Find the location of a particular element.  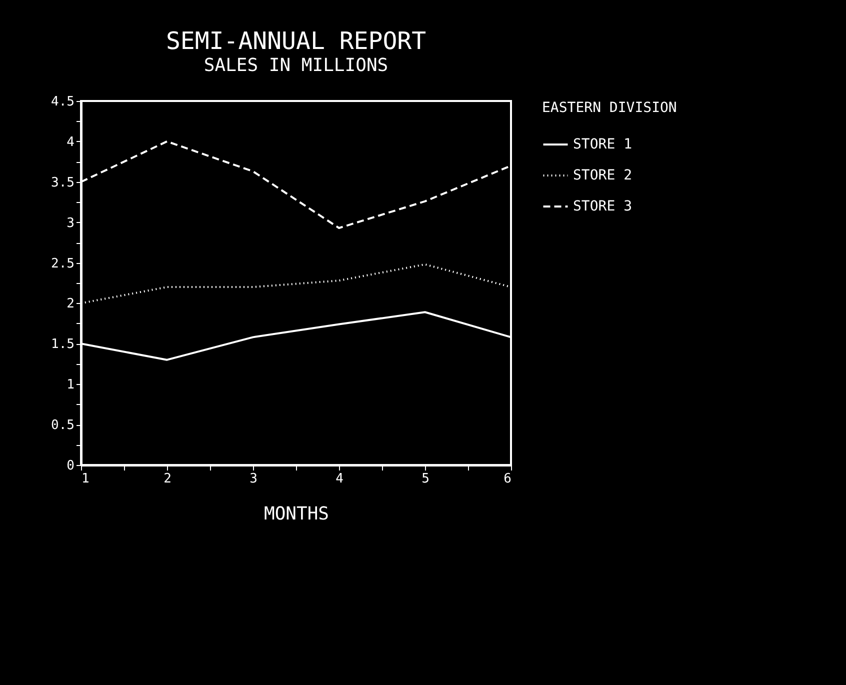

legend-label: STORE 1 is located at coordinates (602, 144).